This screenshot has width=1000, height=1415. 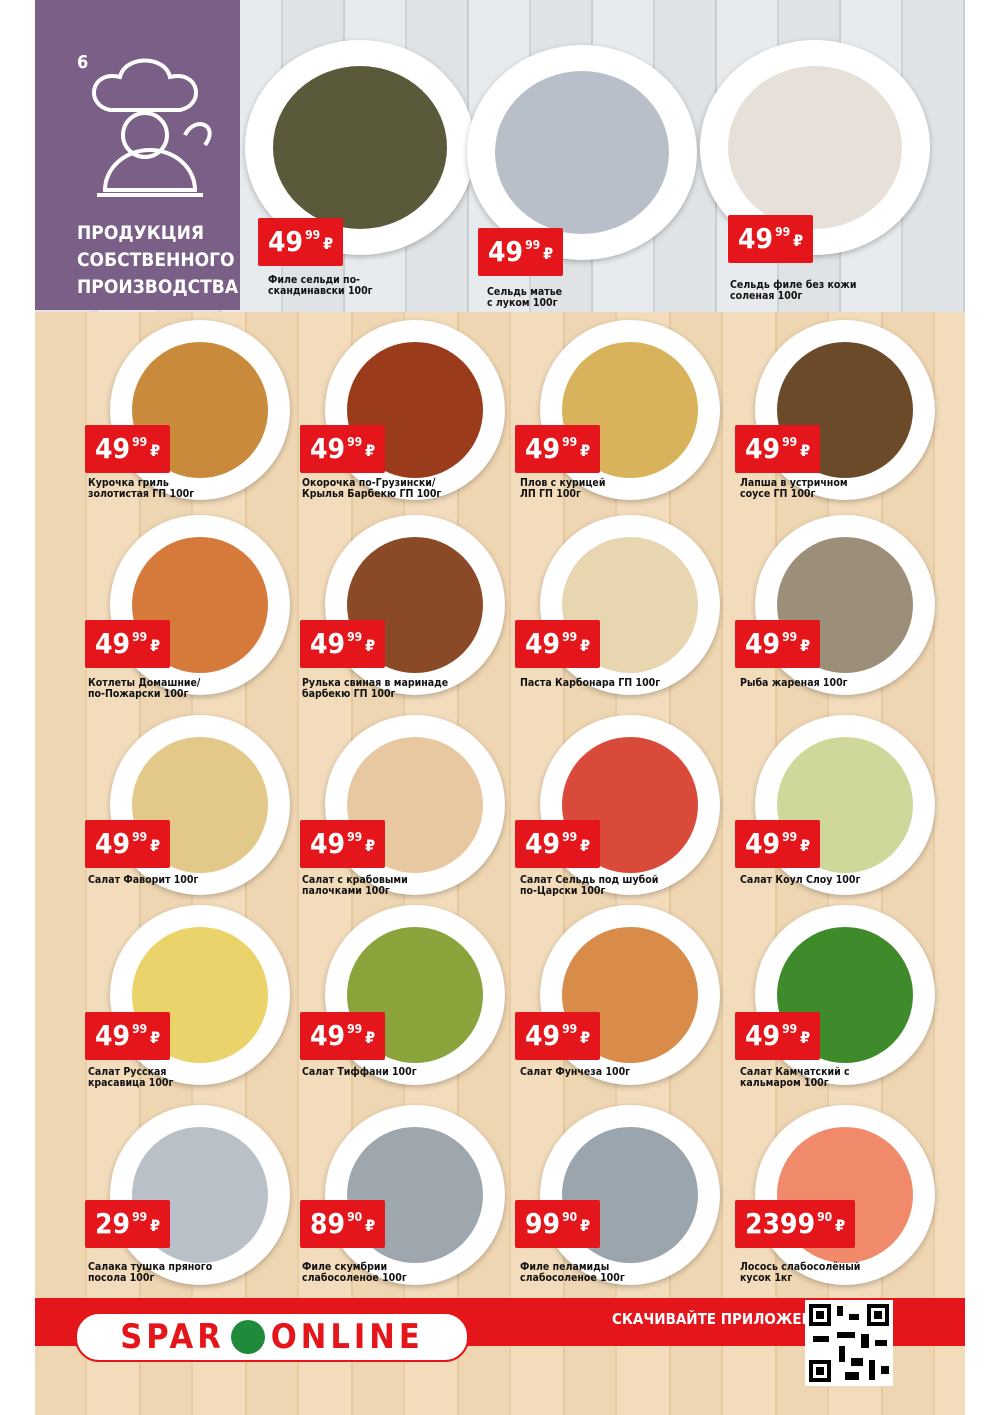 I want to click on product-name: Салака тушка пряного посола 100г, so click(x=150, y=1272).